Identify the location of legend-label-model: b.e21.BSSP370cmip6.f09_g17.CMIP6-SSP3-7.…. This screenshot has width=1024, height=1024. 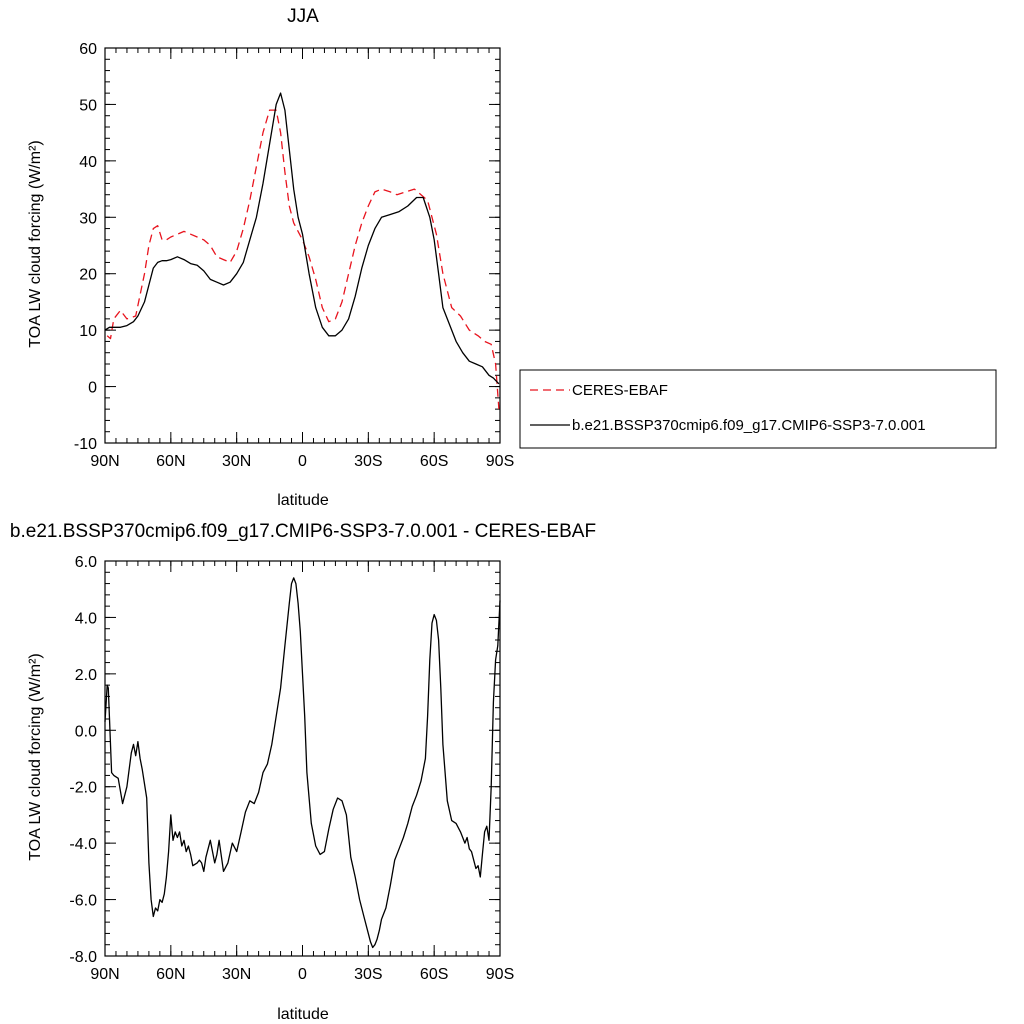
(749, 425).